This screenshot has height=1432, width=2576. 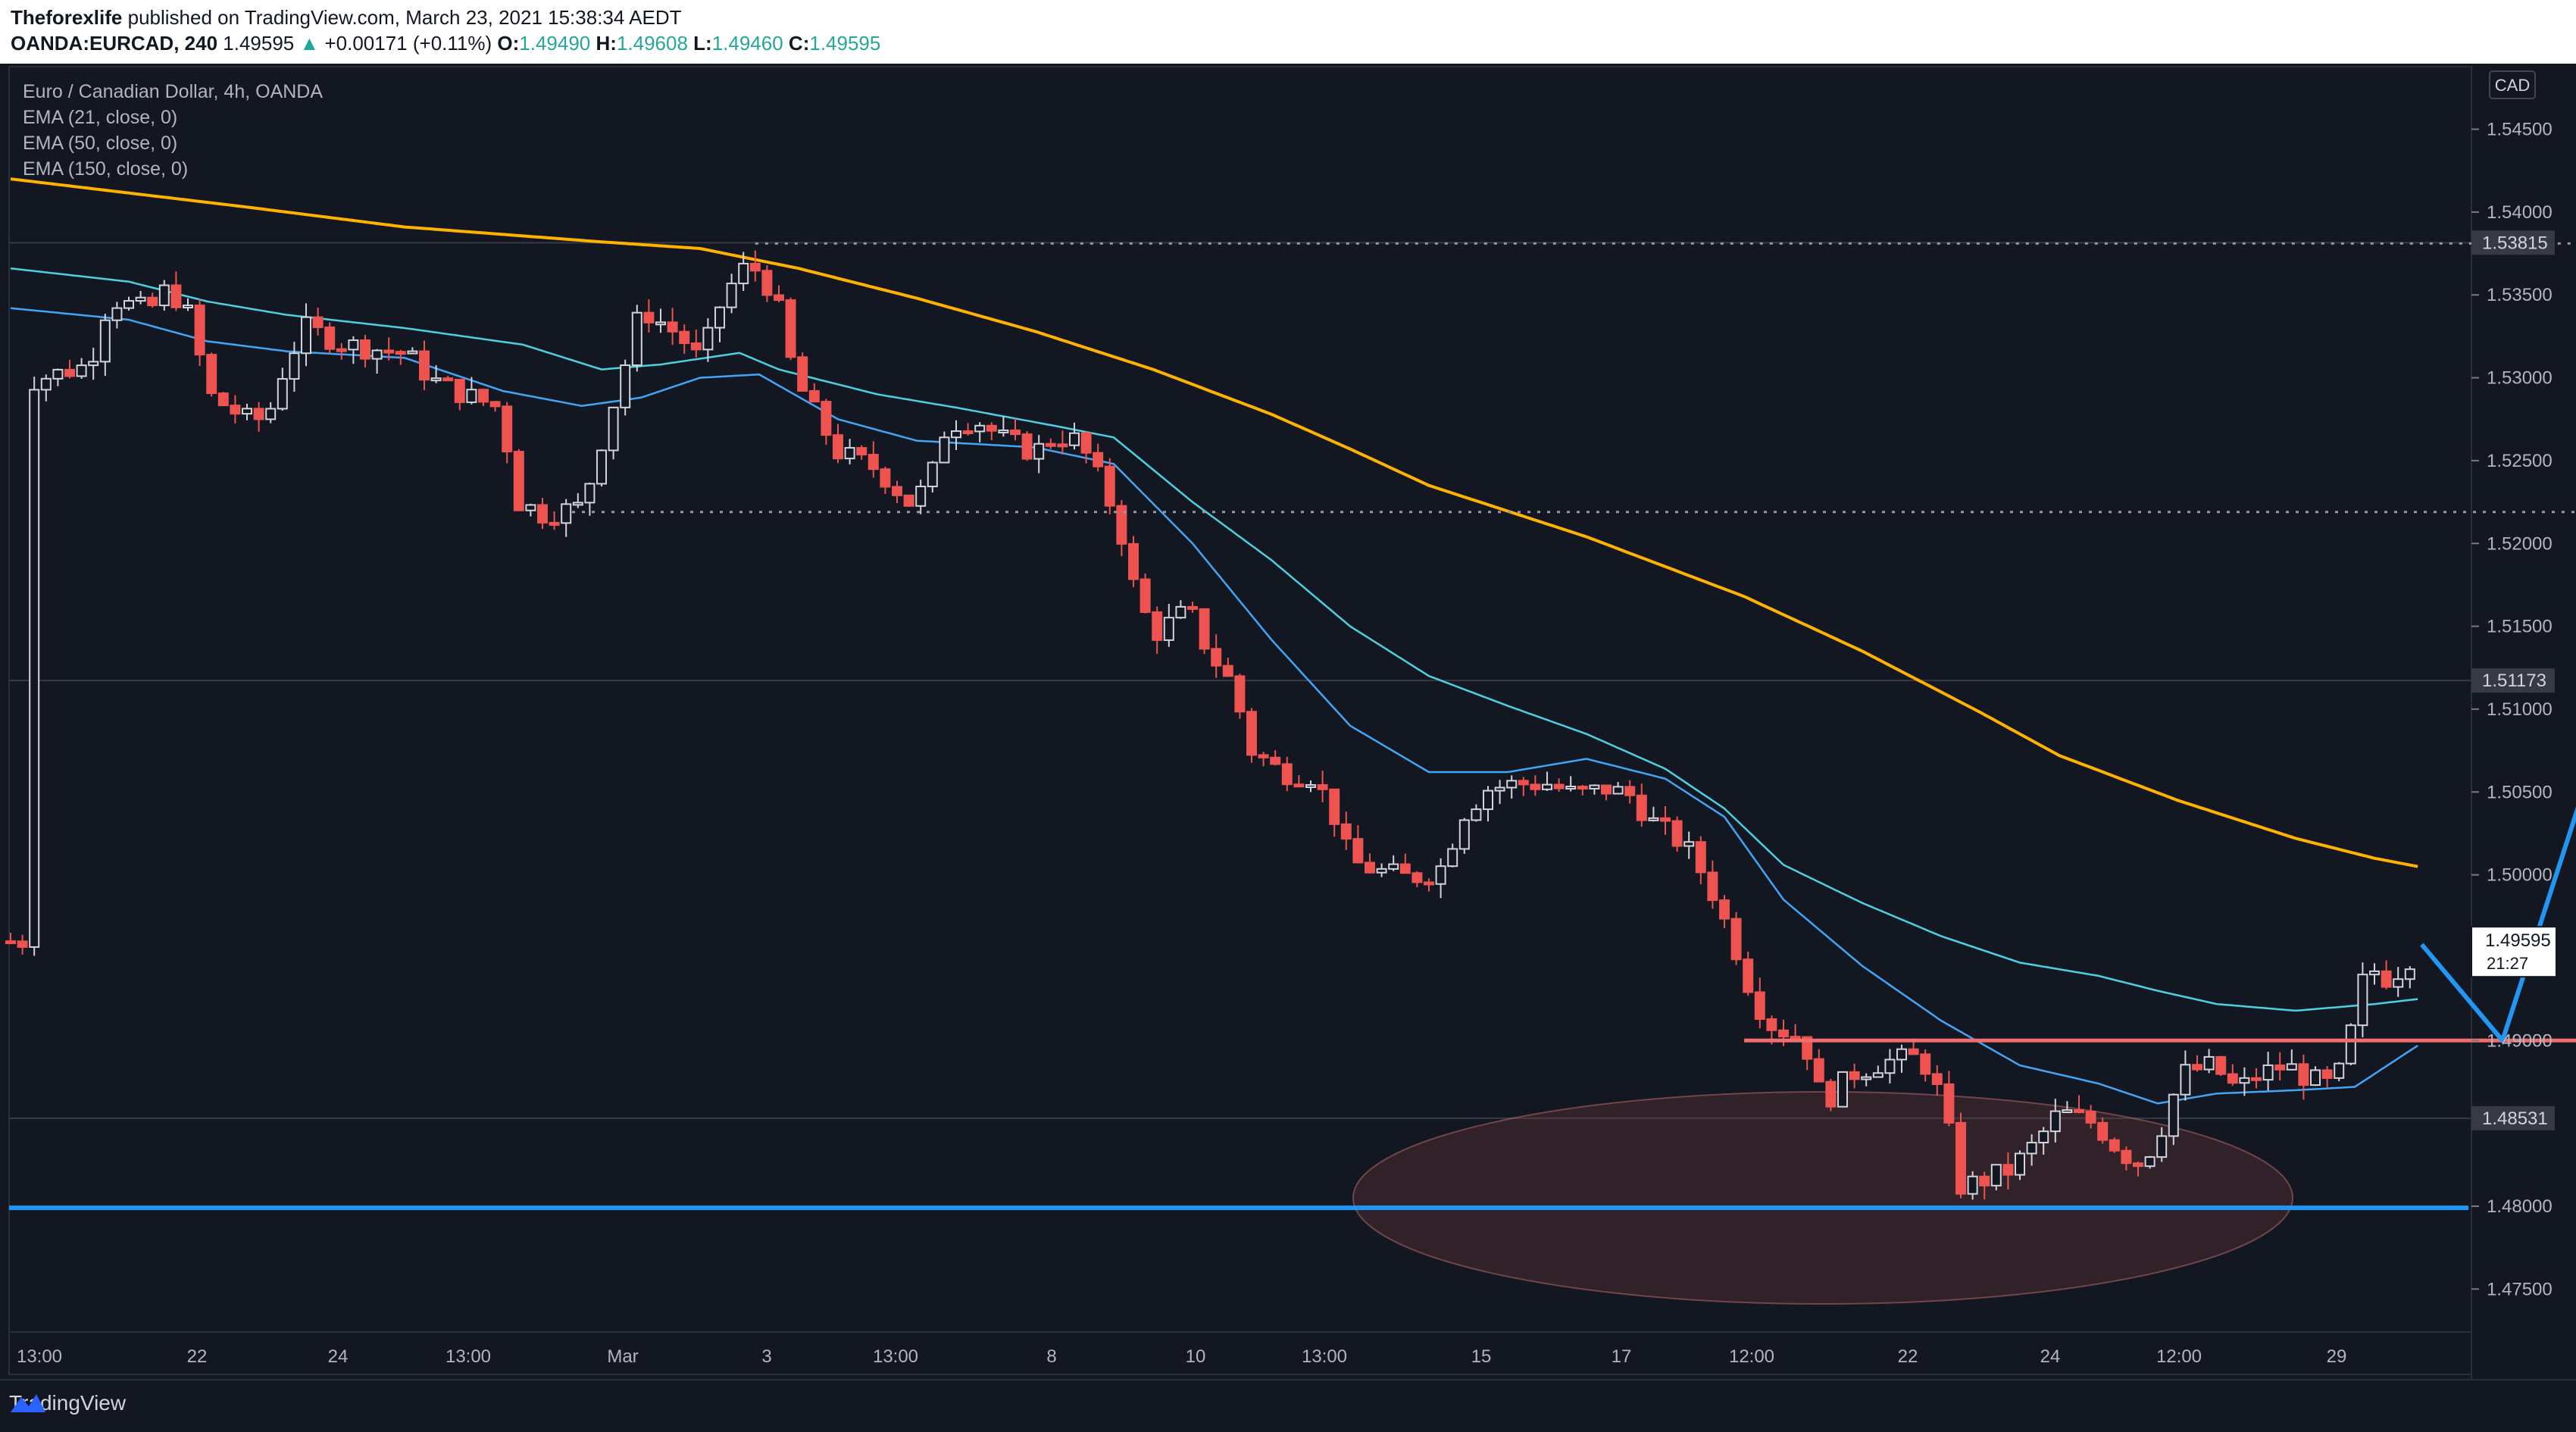 I want to click on y-tick-label: 1.49000, so click(x=2520, y=1040).